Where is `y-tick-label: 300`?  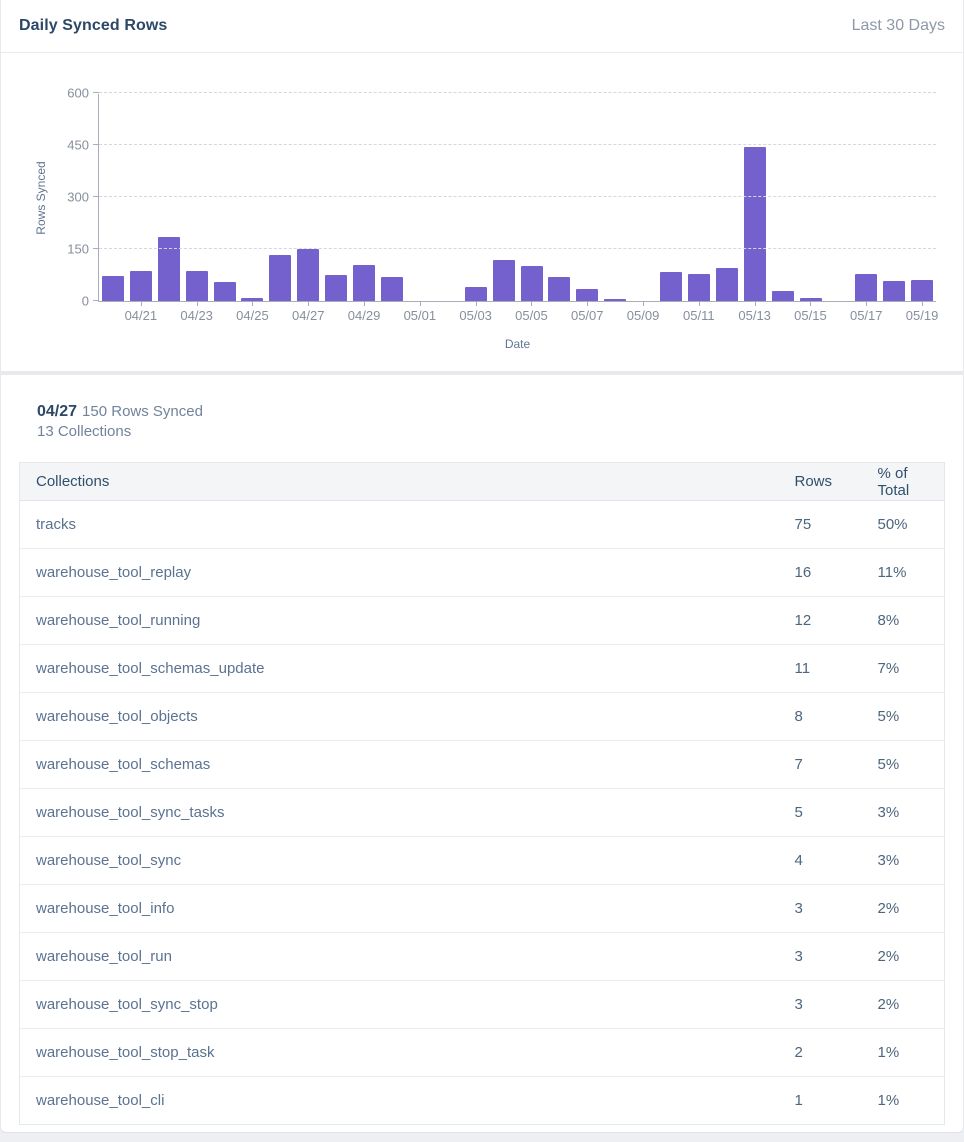 y-tick-label: 300 is located at coordinates (78, 197).